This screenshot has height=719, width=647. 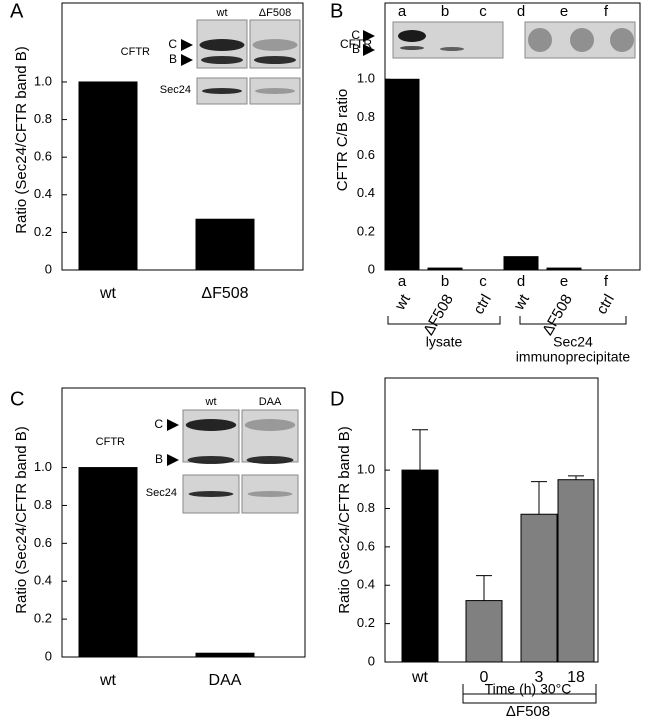 What do you see at coordinates (444, 342) in the screenshot?
I see `label: lysate` at bounding box center [444, 342].